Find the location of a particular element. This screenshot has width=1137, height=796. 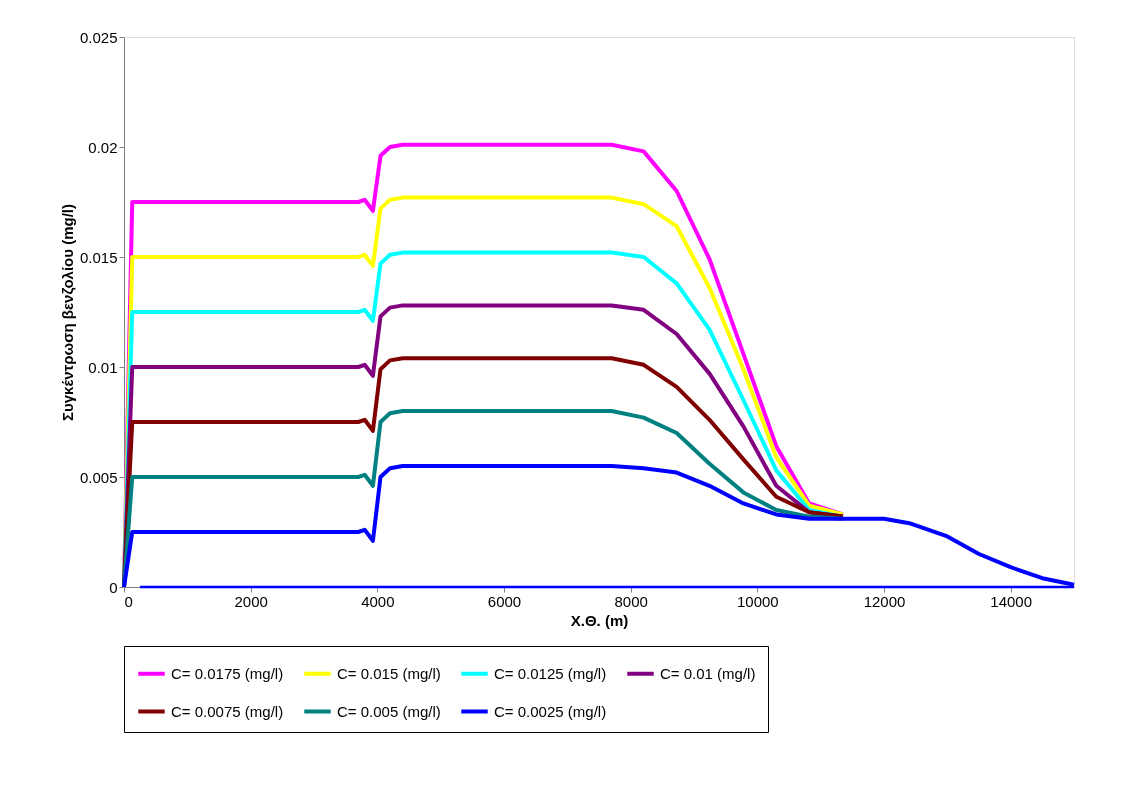

x-tick-label: 14000 is located at coordinates (1011, 601).